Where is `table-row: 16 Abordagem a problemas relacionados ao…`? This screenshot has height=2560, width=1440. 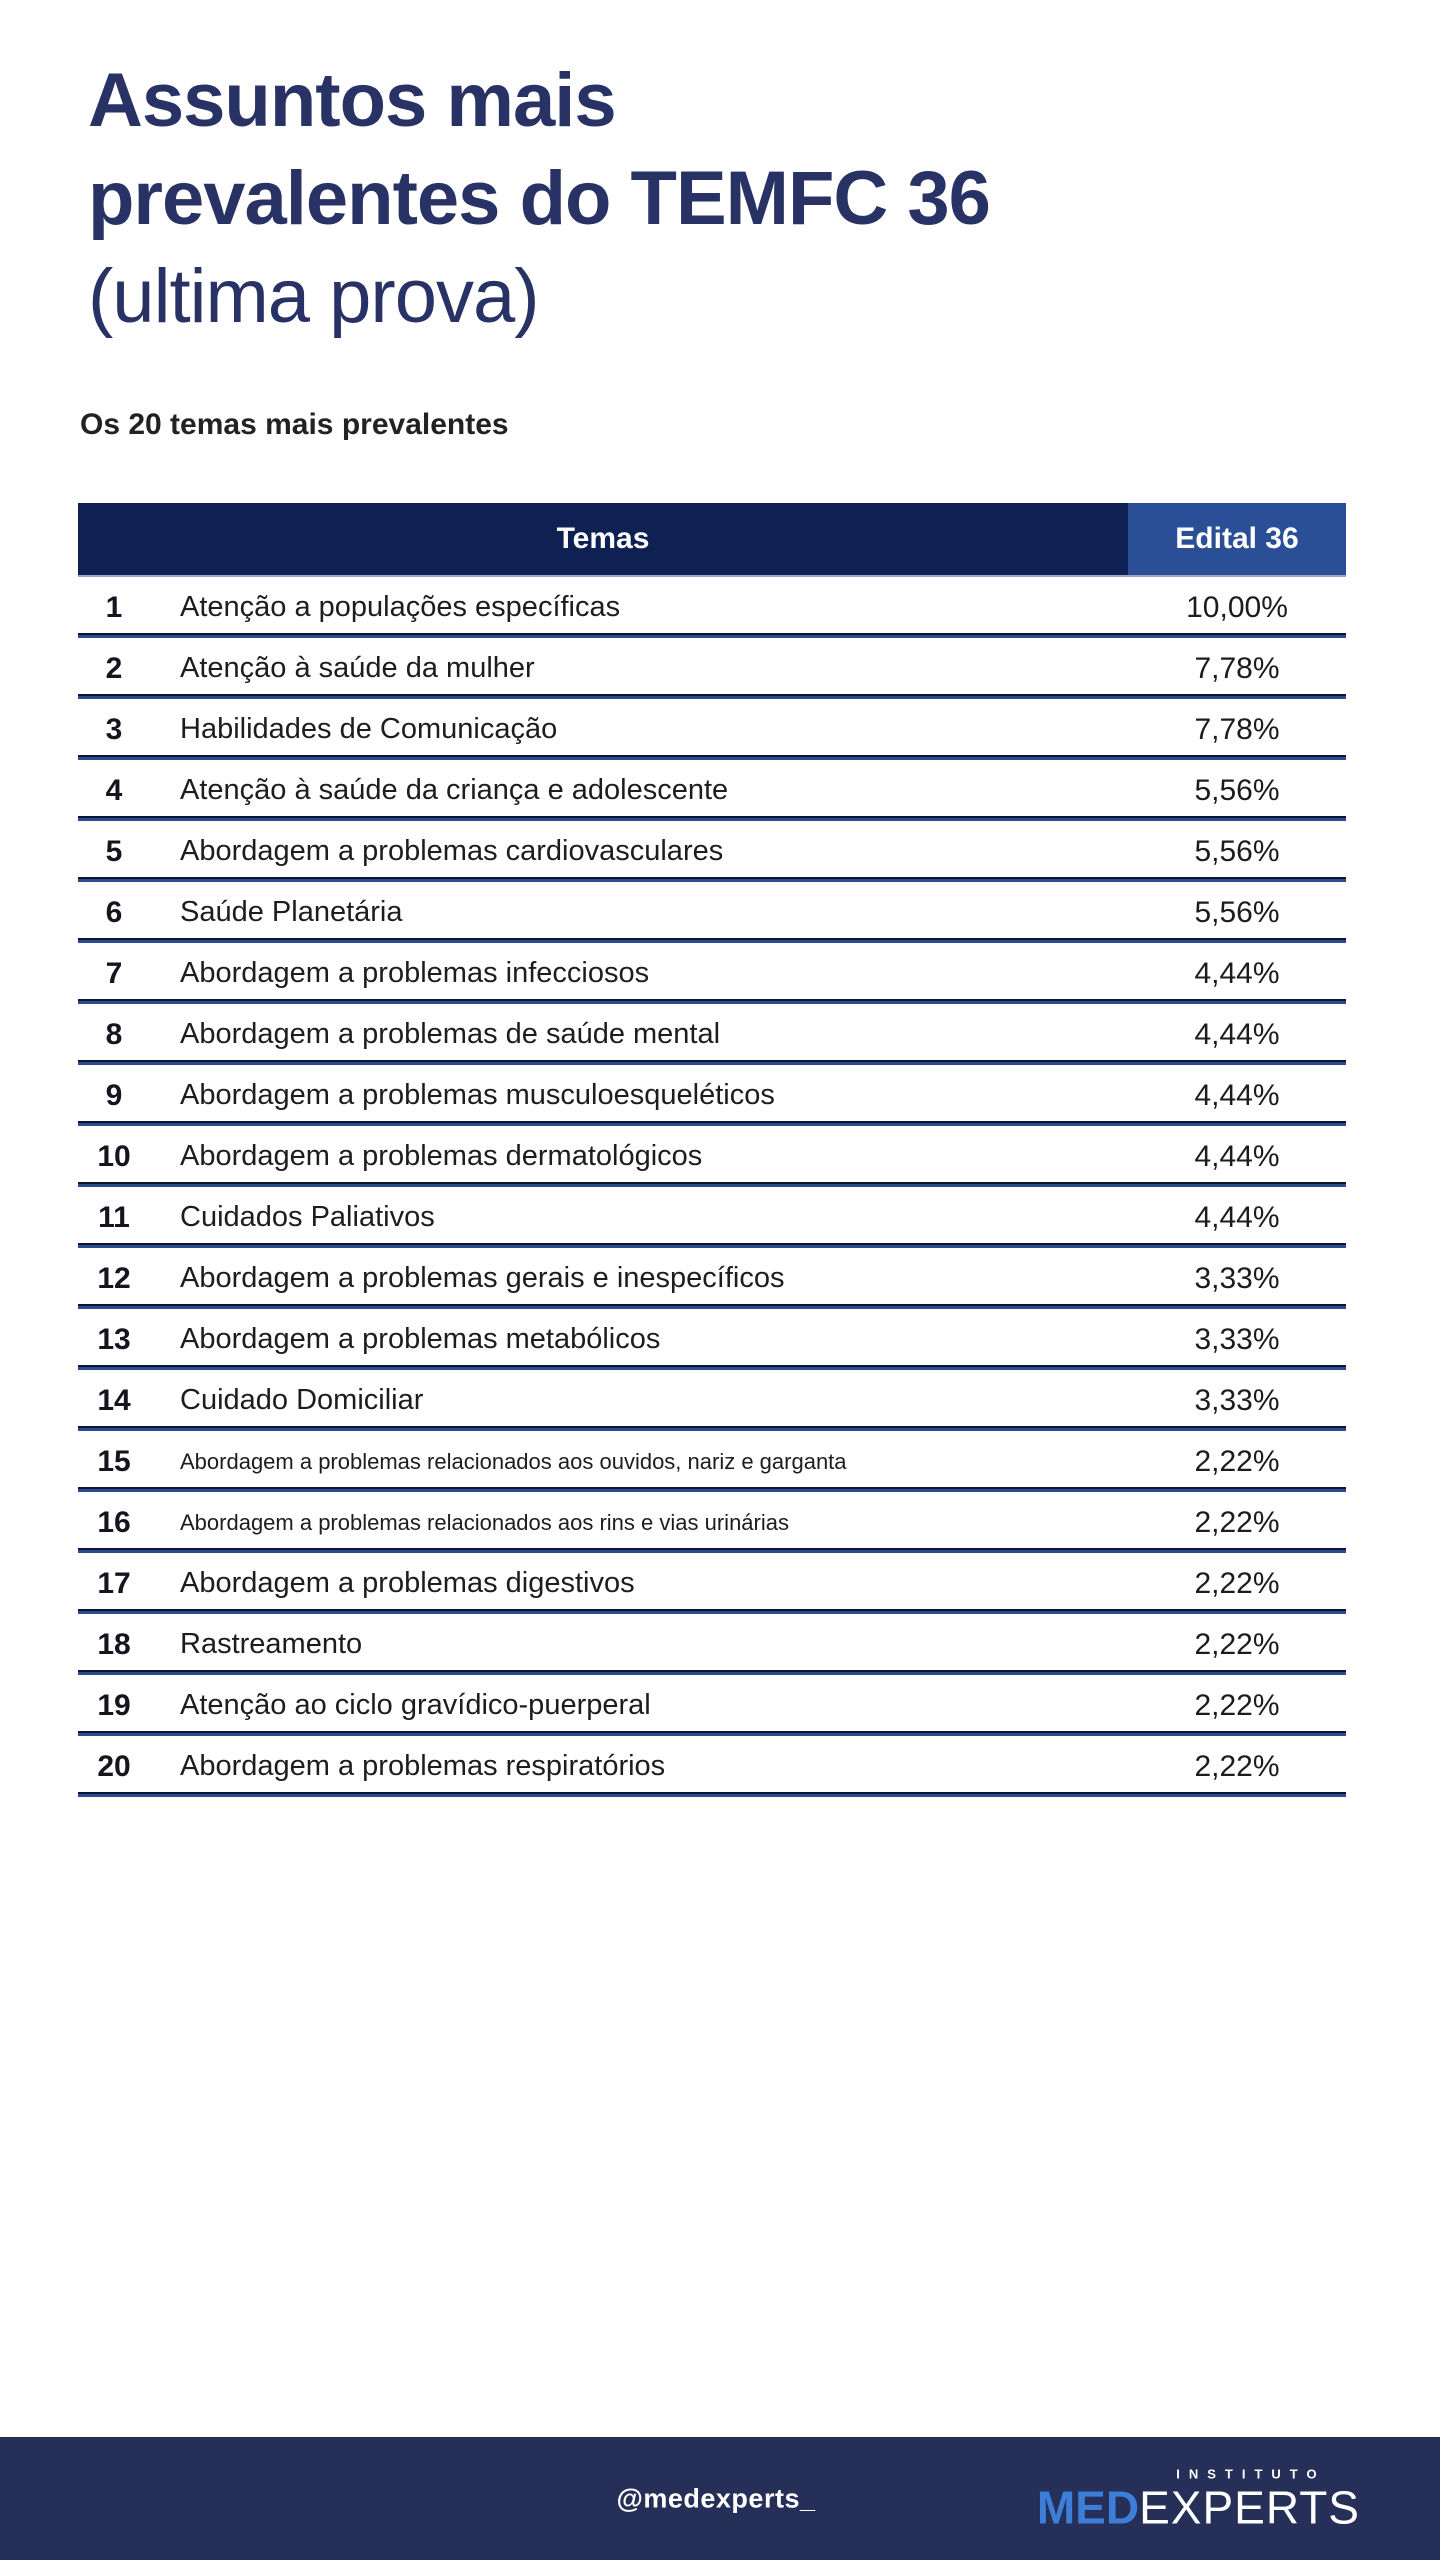 table-row: 16 Abordagem a problemas relacionados ao… is located at coordinates (712, 1522).